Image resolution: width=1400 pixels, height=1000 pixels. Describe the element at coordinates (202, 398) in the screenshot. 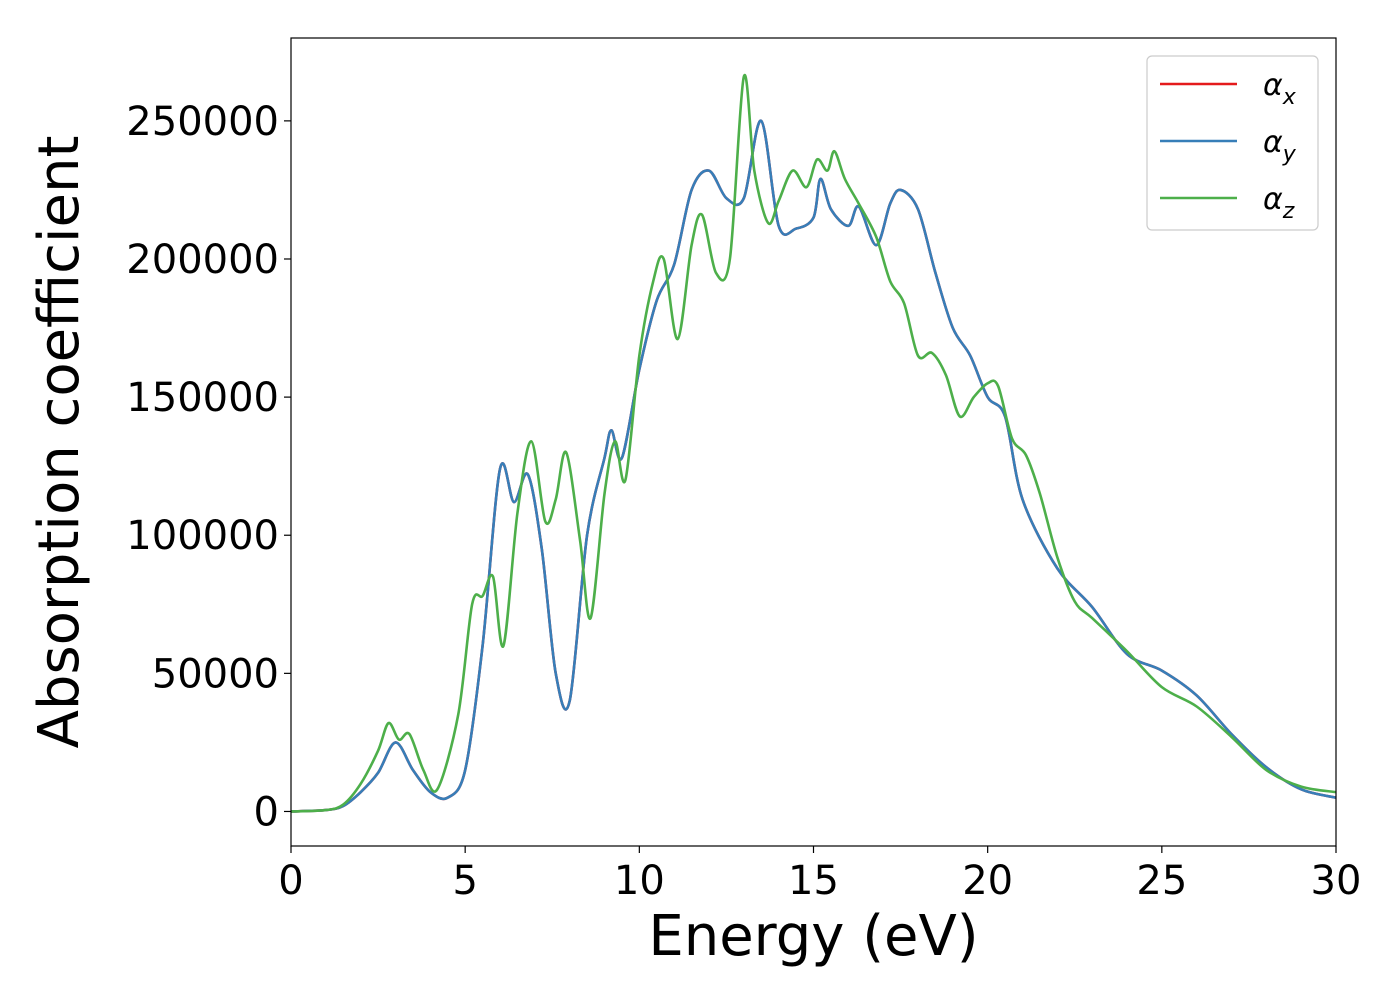

I see `y-tick-label: 150000` at that location.